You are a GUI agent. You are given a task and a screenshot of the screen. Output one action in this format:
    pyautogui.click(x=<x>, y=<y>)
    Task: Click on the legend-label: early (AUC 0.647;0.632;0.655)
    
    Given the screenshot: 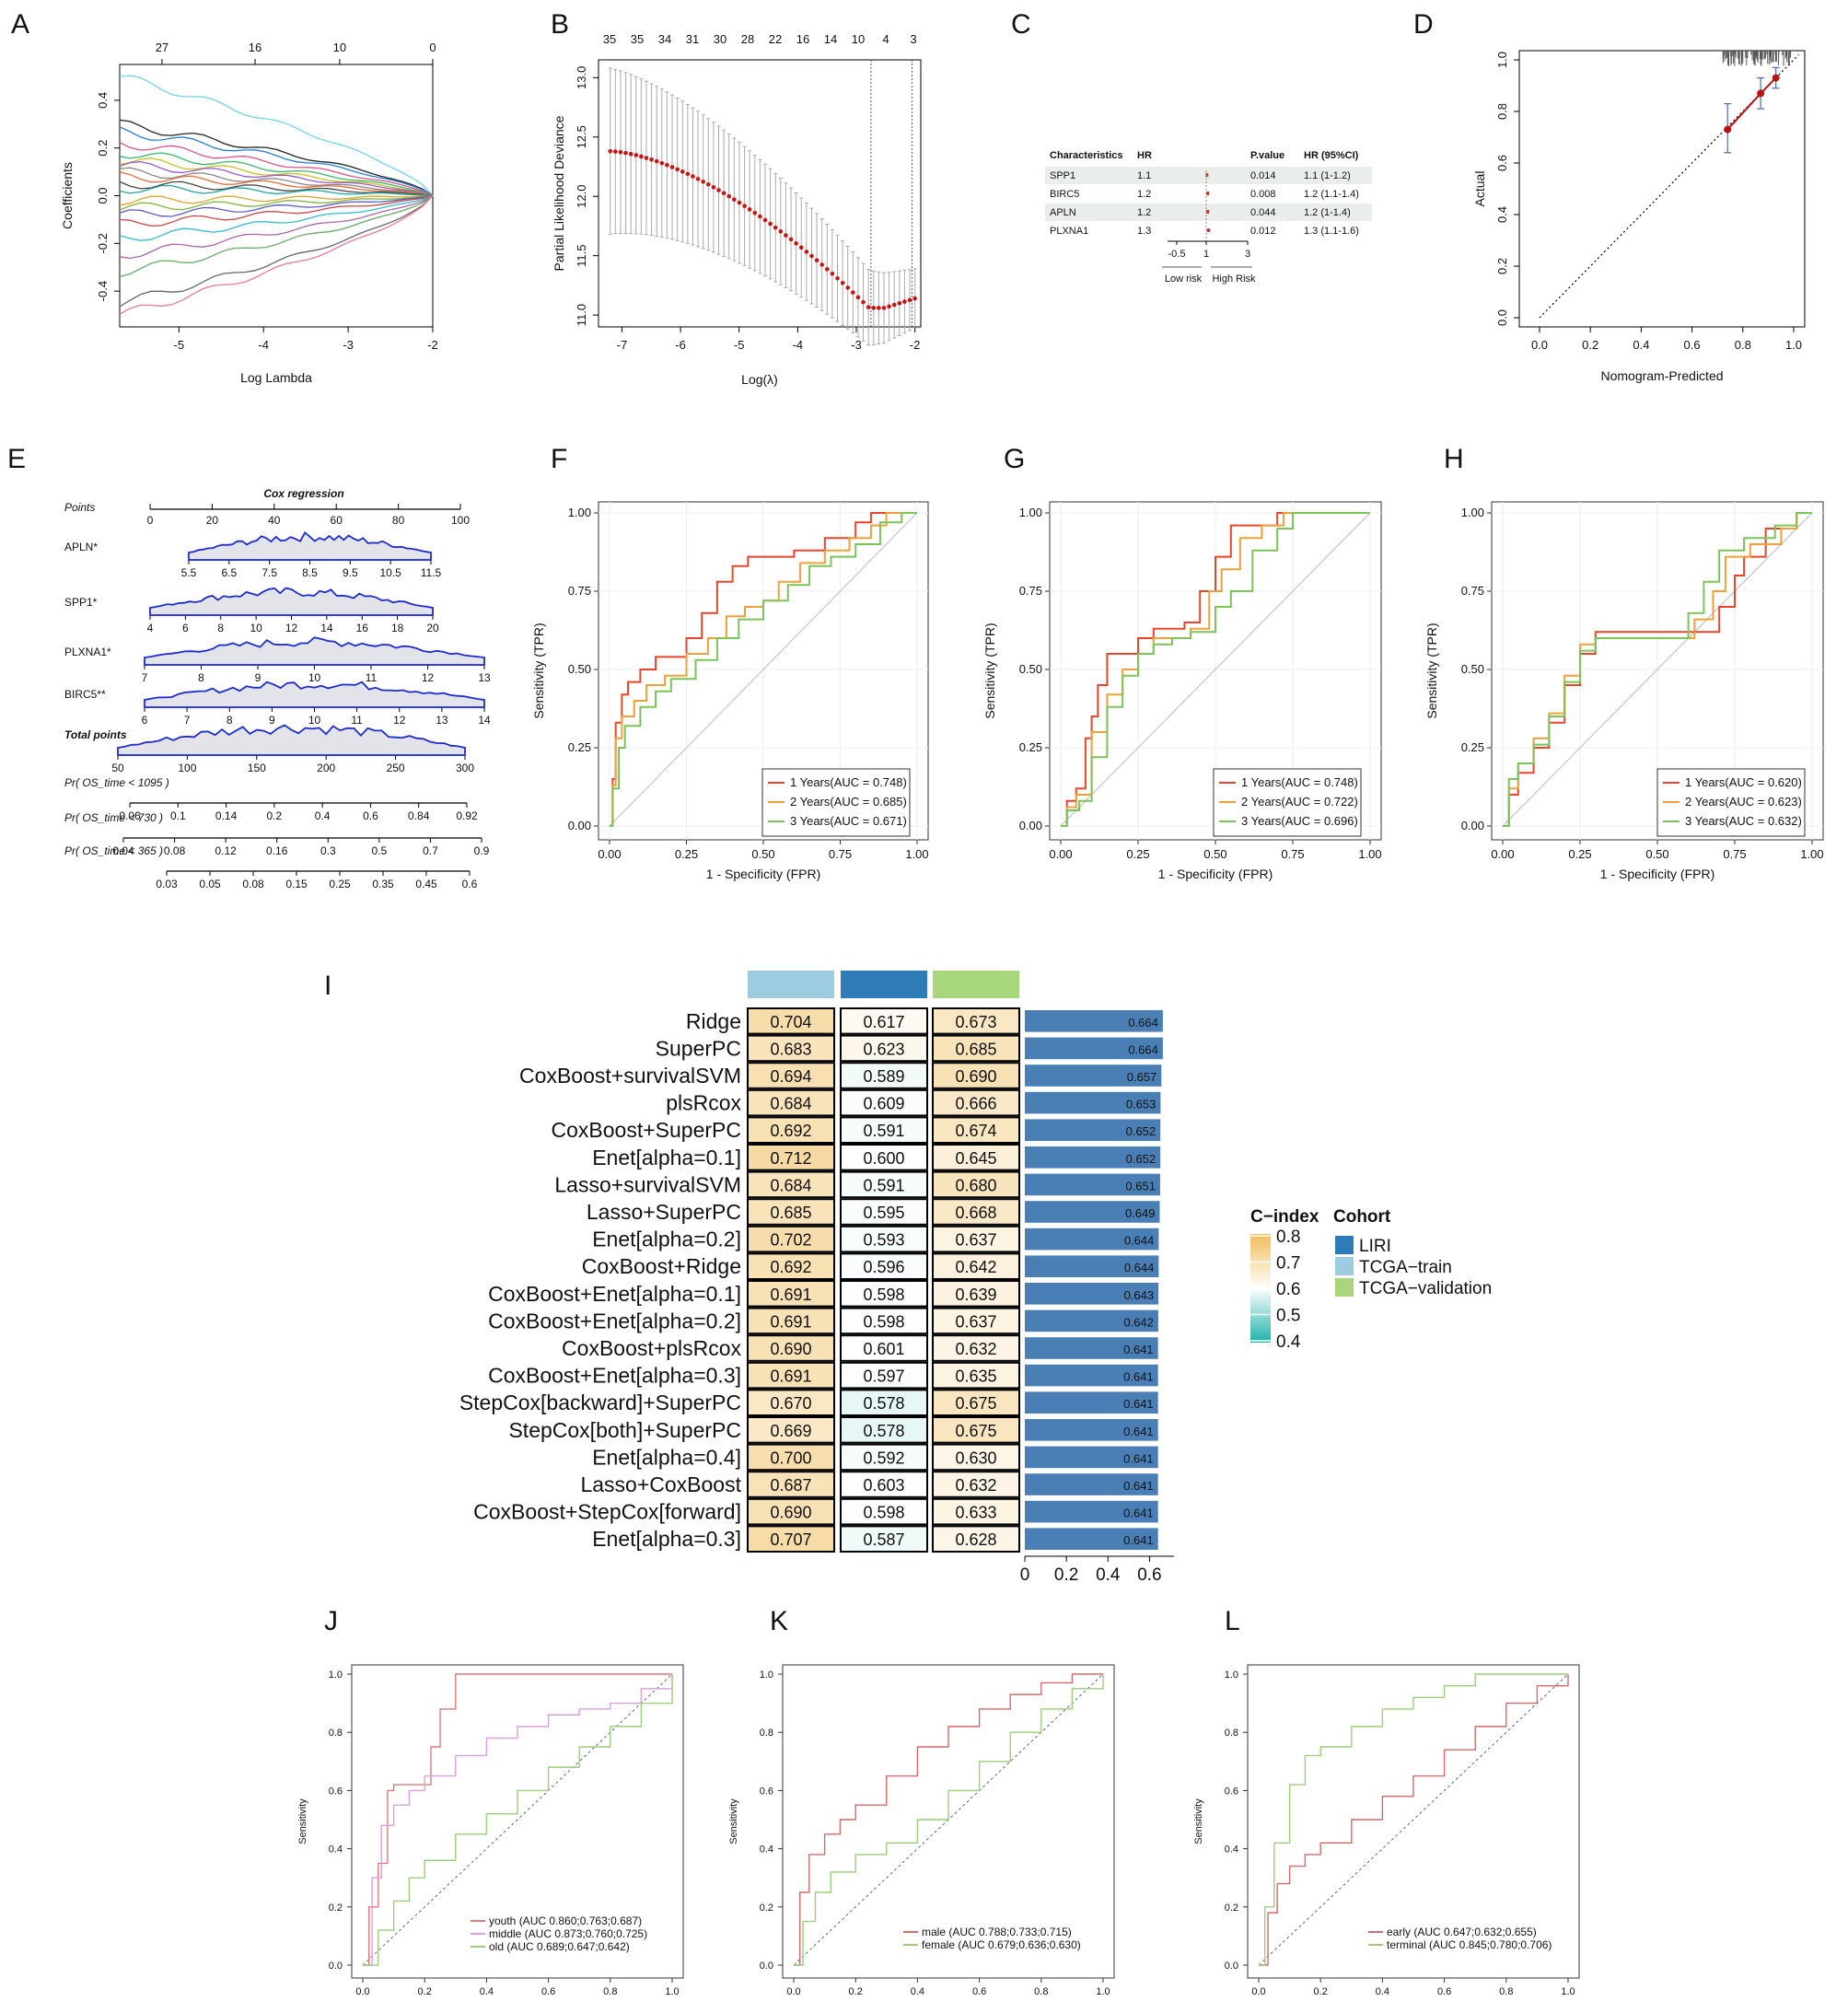 What is the action you would take?
    pyautogui.click(x=1462, y=1932)
    